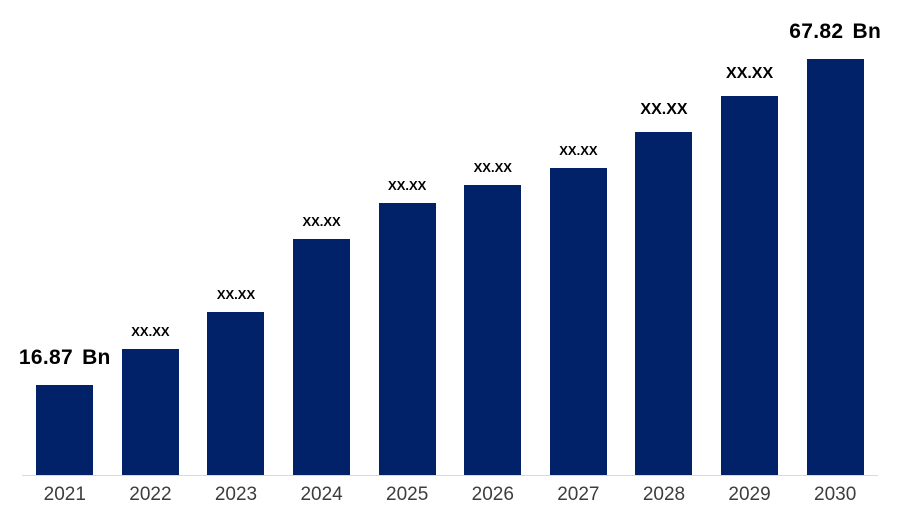 The width and height of the screenshot is (900, 525). Describe the element at coordinates (321, 494) in the screenshot. I see `x-tick-label: 2024` at that location.